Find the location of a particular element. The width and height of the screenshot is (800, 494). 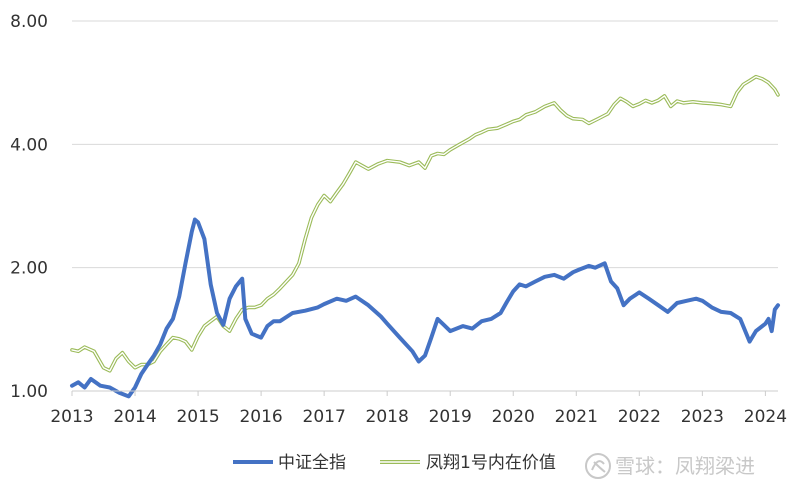

x-tick-label: 2013 is located at coordinates (71, 417).